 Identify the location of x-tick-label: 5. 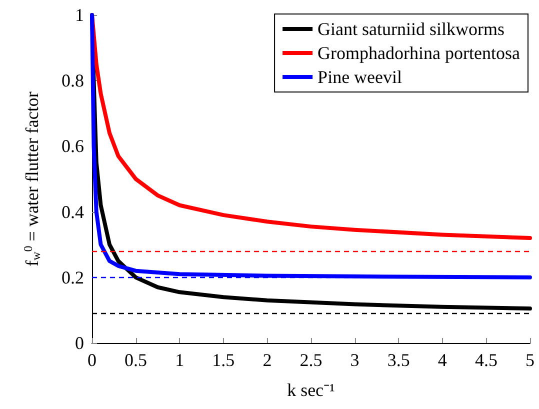
(530, 360).